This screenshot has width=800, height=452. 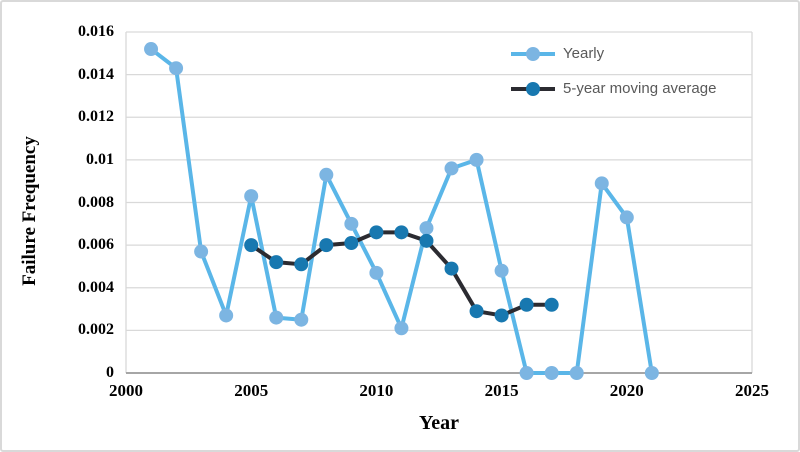 I want to click on y-tick-label: 0.002, so click(x=96, y=330).